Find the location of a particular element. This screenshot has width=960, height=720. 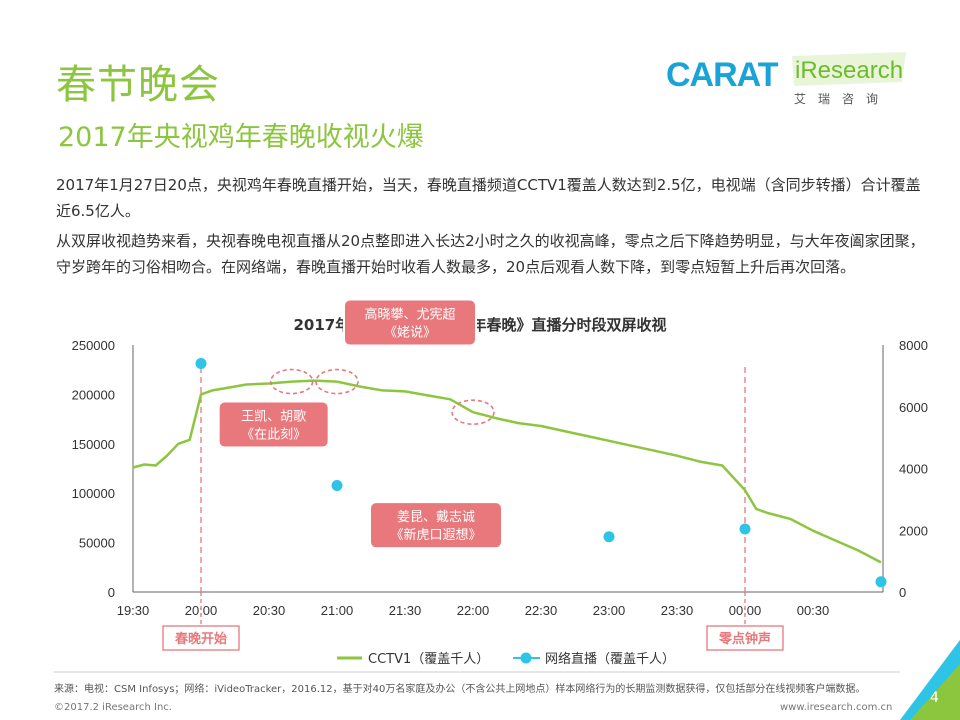

page-number: 4 is located at coordinates (934, 698).